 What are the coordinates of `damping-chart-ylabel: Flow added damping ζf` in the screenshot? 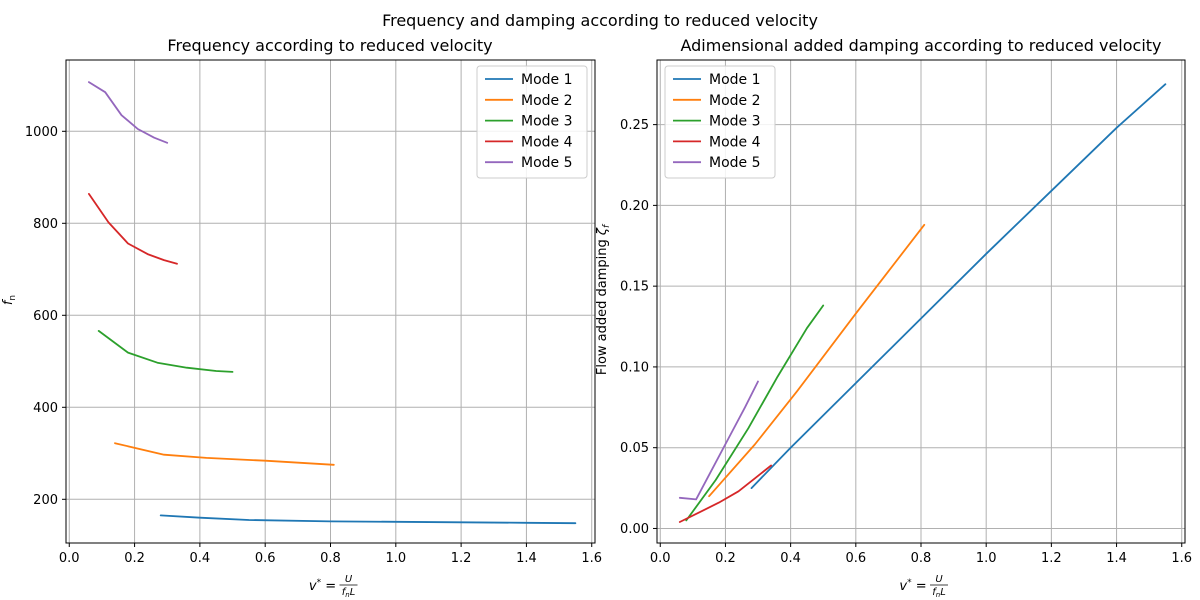 It's located at (603, 299).